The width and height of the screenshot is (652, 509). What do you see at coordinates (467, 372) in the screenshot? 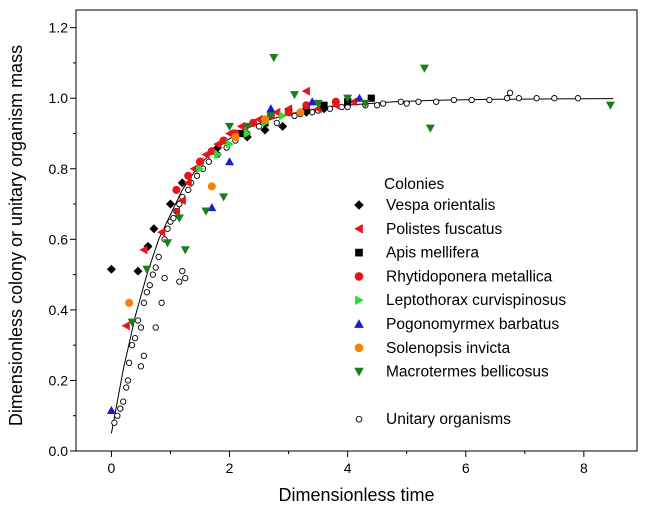
I see `legend-label: Macrotermes bellicosus` at bounding box center [467, 372].